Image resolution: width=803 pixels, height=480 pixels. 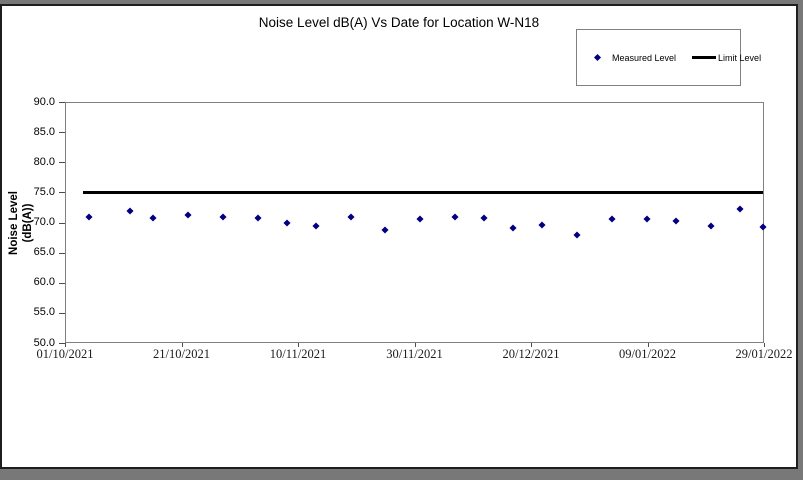 I want to click on x-axis-tick-label: 09/01/2022, so click(x=647, y=354).